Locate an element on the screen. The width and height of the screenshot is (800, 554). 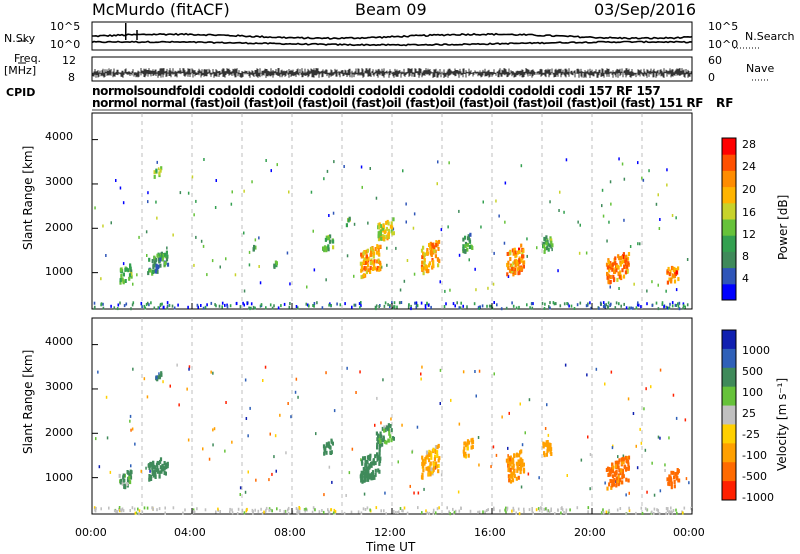
noise-sky-trace is located at coordinates (392, 36).